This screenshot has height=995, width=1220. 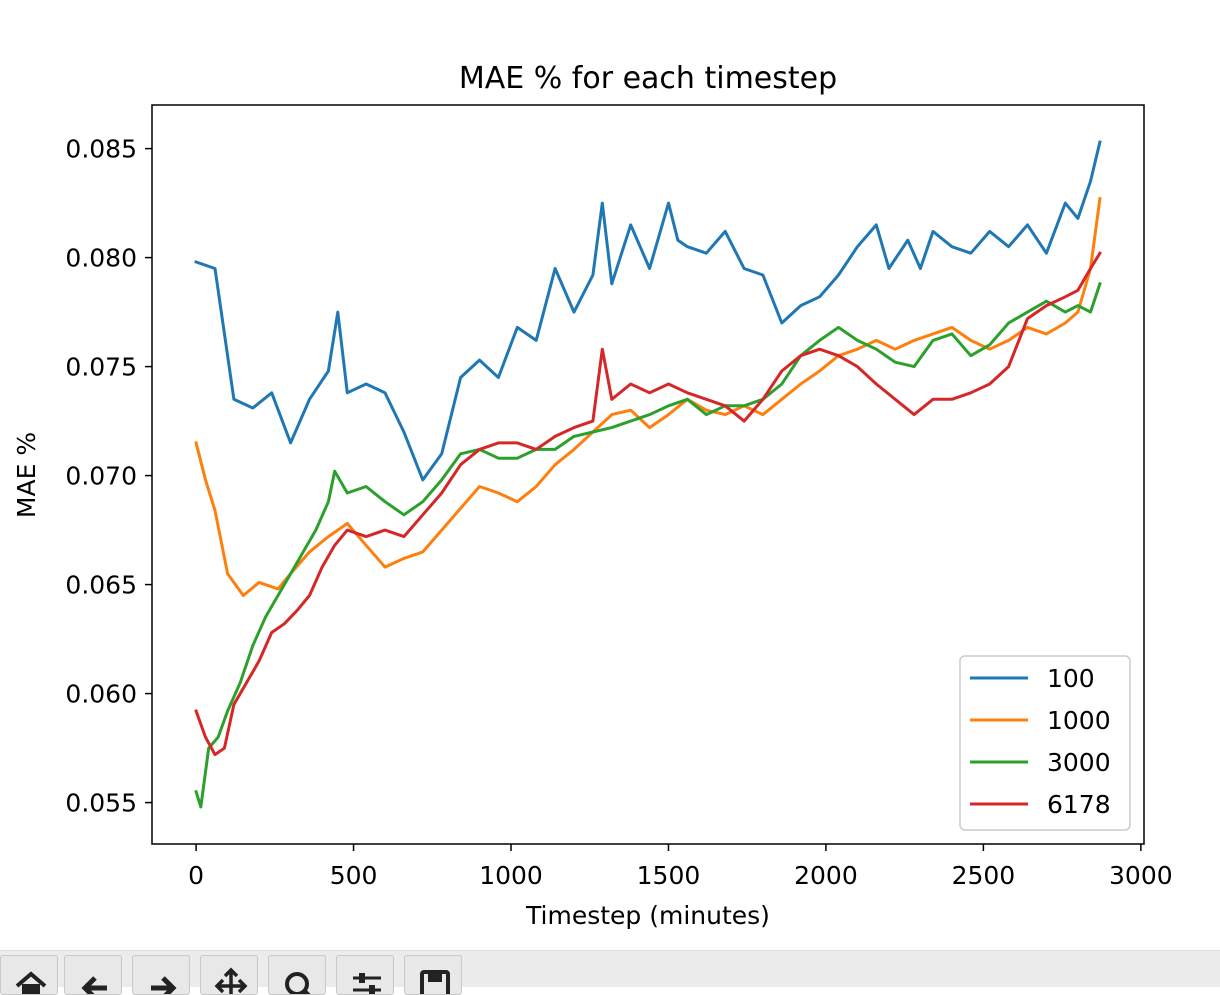 What do you see at coordinates (101, 367) in the screenshot?
I see `y-tick-label: 0.075` at bounding box center [101, 367].